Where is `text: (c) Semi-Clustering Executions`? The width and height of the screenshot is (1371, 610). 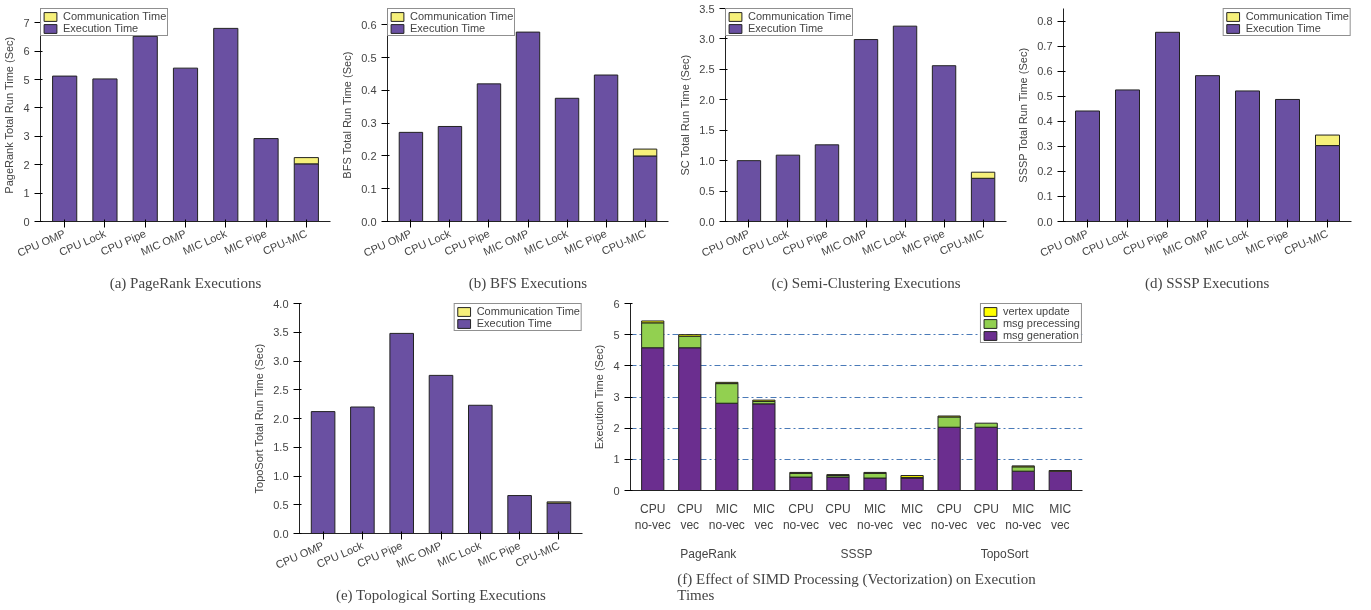 text: (c) Semi-Clustering Executions is located at coordinates (866, 283).